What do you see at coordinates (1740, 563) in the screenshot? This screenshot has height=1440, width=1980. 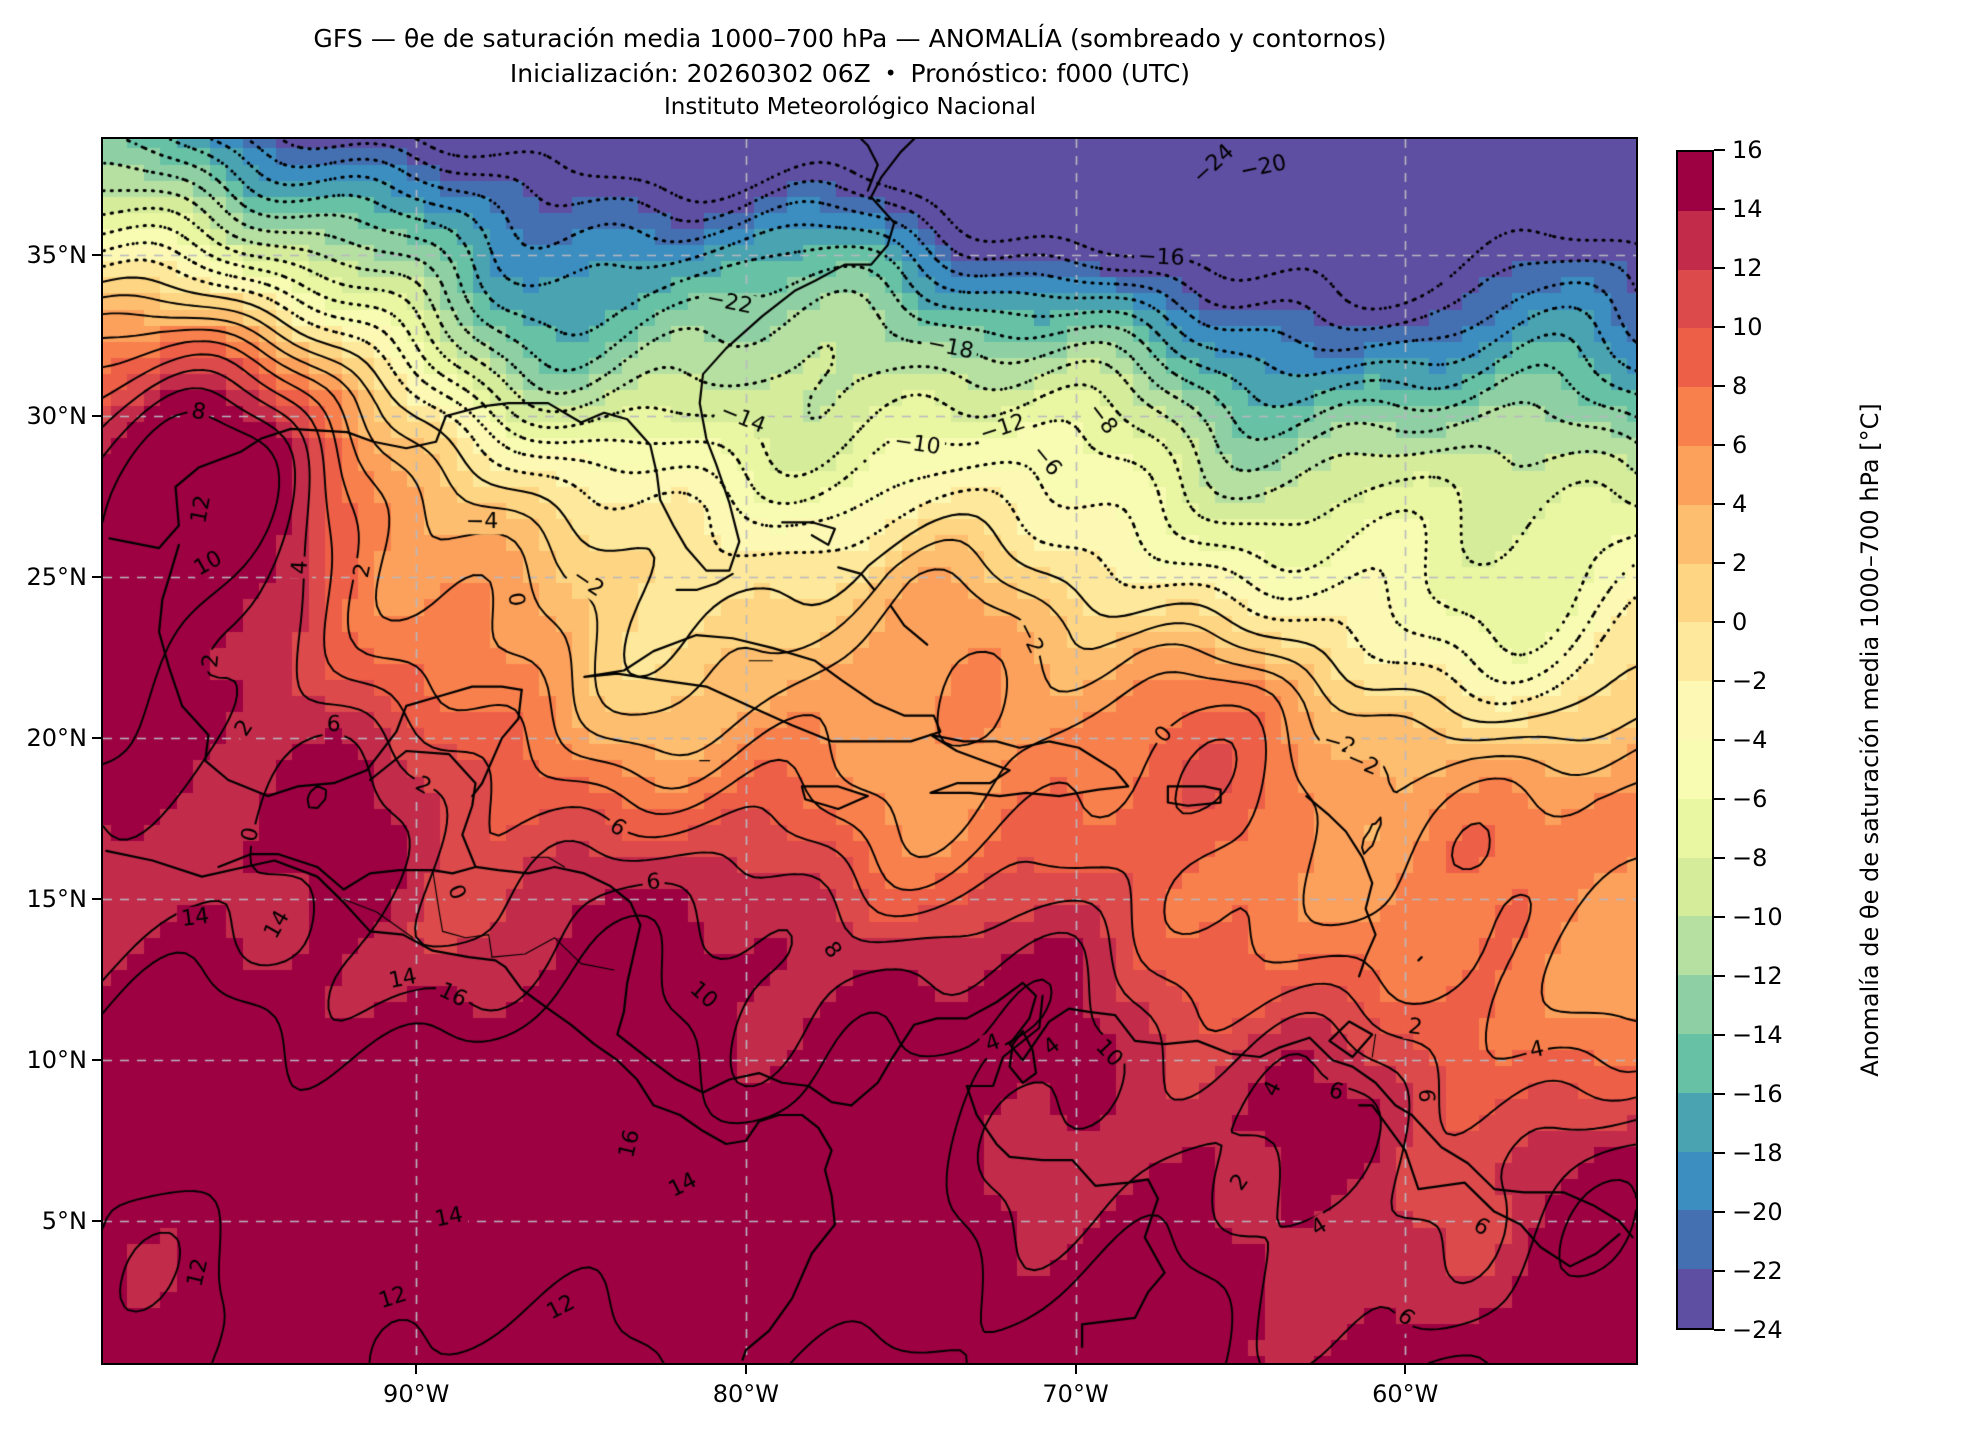 I see `colorbar-tick-label-7: 2` at bounding box center [1740, 563].